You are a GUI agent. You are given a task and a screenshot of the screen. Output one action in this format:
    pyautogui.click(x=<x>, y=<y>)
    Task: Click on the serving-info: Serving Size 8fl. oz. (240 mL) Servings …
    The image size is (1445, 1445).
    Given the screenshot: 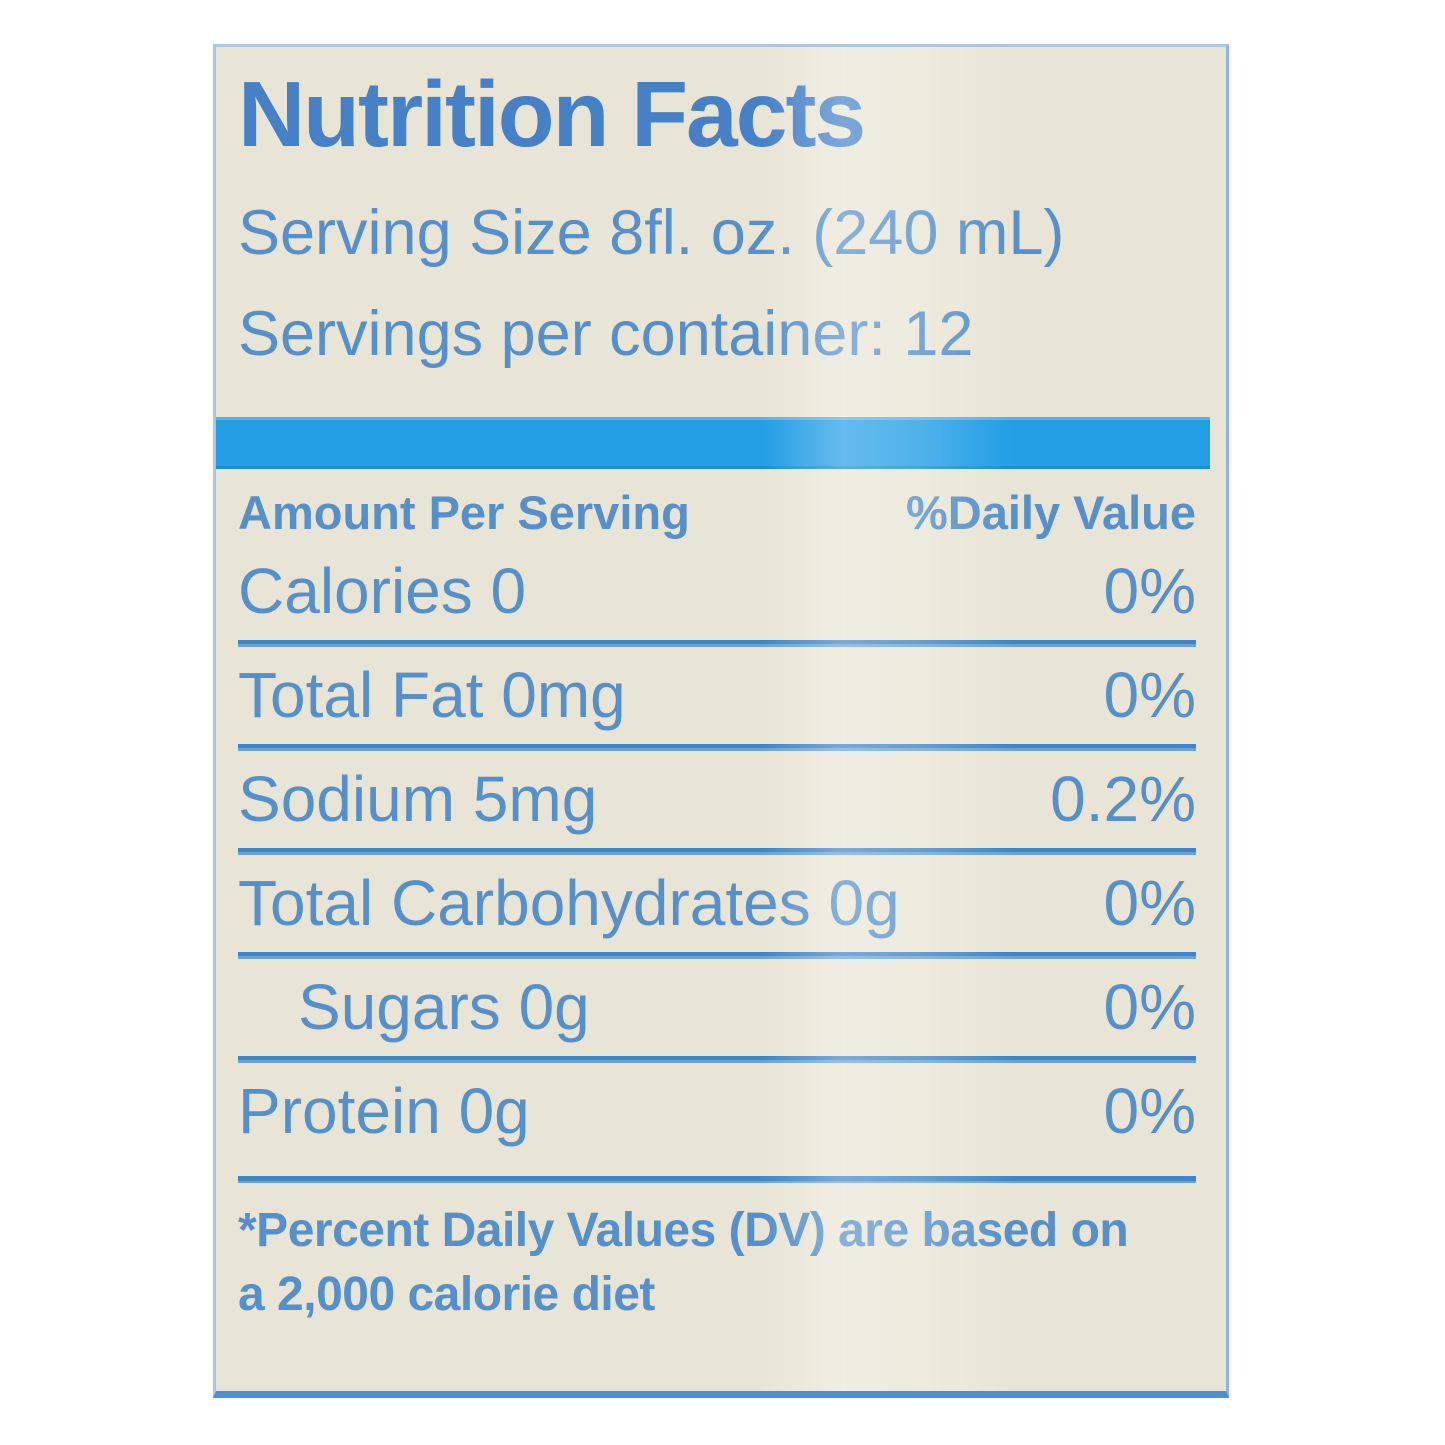 What is the action you would take?
    pyautogui.click(x=717, y=284)
    